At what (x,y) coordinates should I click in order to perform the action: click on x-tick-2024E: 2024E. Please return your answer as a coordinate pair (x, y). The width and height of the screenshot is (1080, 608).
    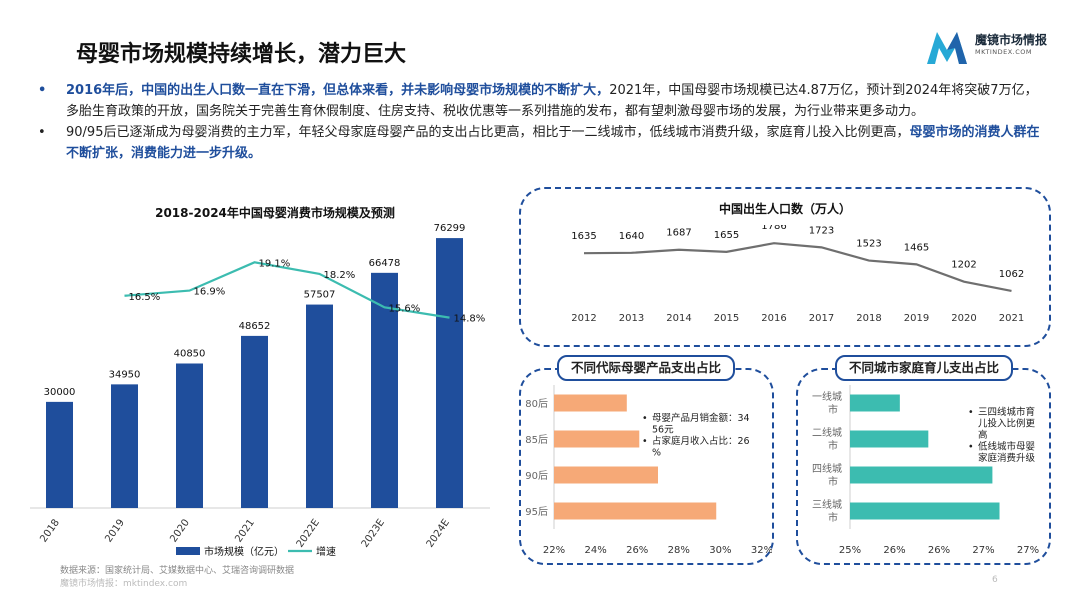
    Looking at the image, I should click on (438, 533).